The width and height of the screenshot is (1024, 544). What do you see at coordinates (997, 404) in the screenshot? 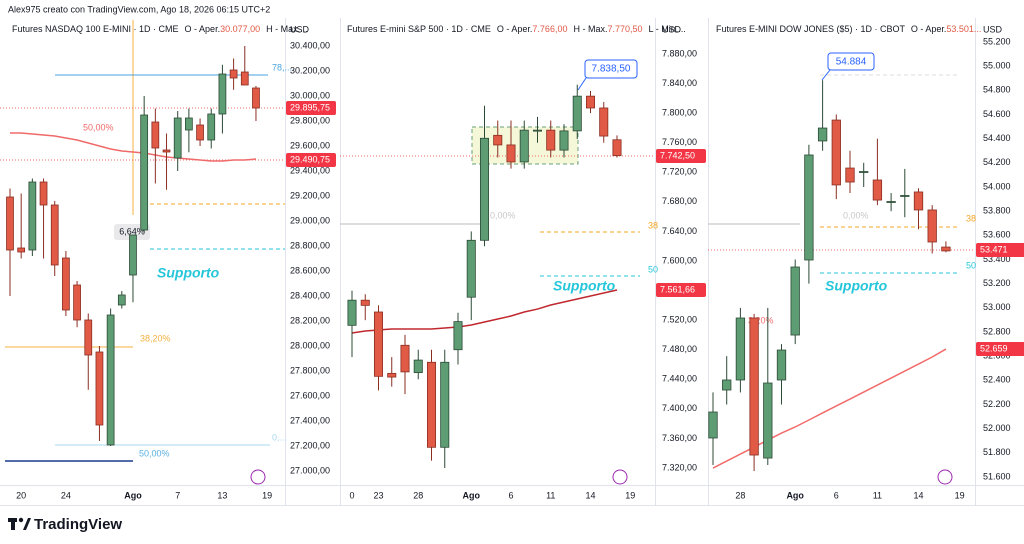
I see `y-tick-label: 52.200` at bounding box center [997, 404].